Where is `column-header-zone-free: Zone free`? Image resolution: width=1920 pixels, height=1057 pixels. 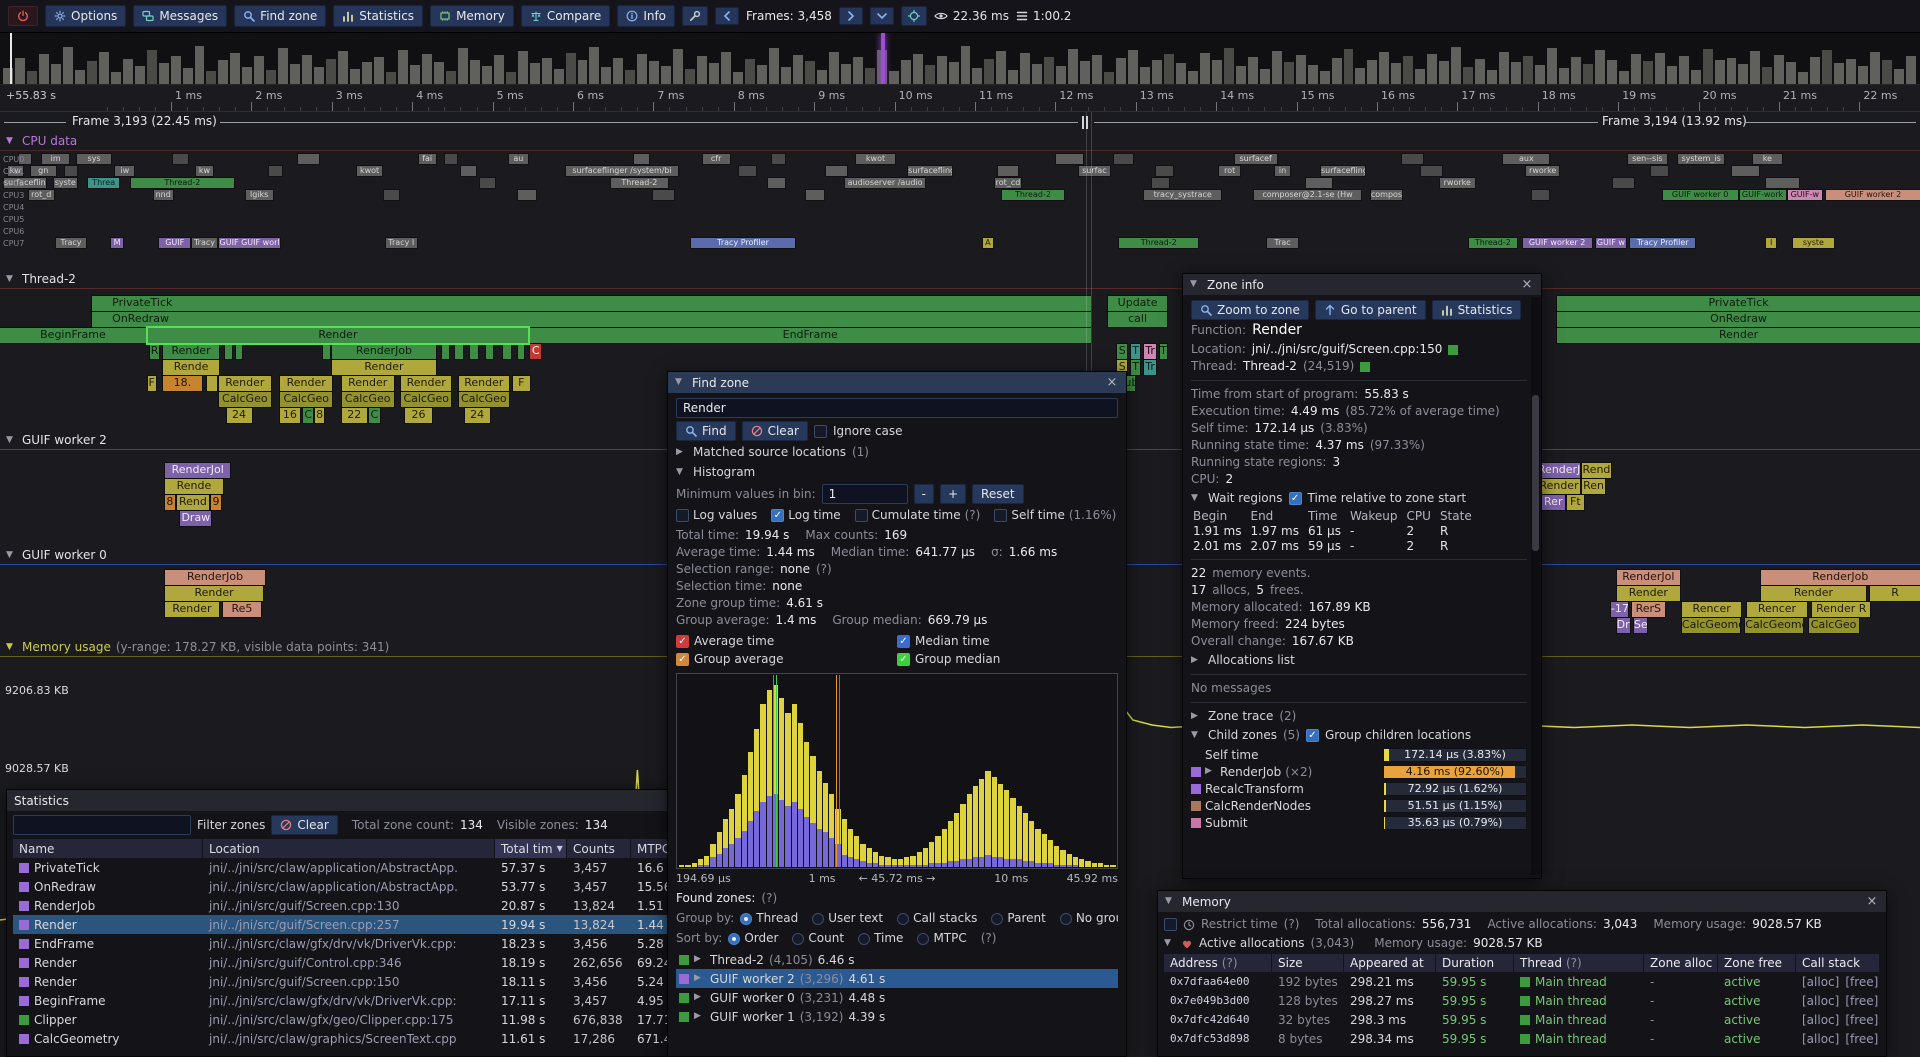 column-header-zone-free: Zone free is located at coordinates (1757, 963).